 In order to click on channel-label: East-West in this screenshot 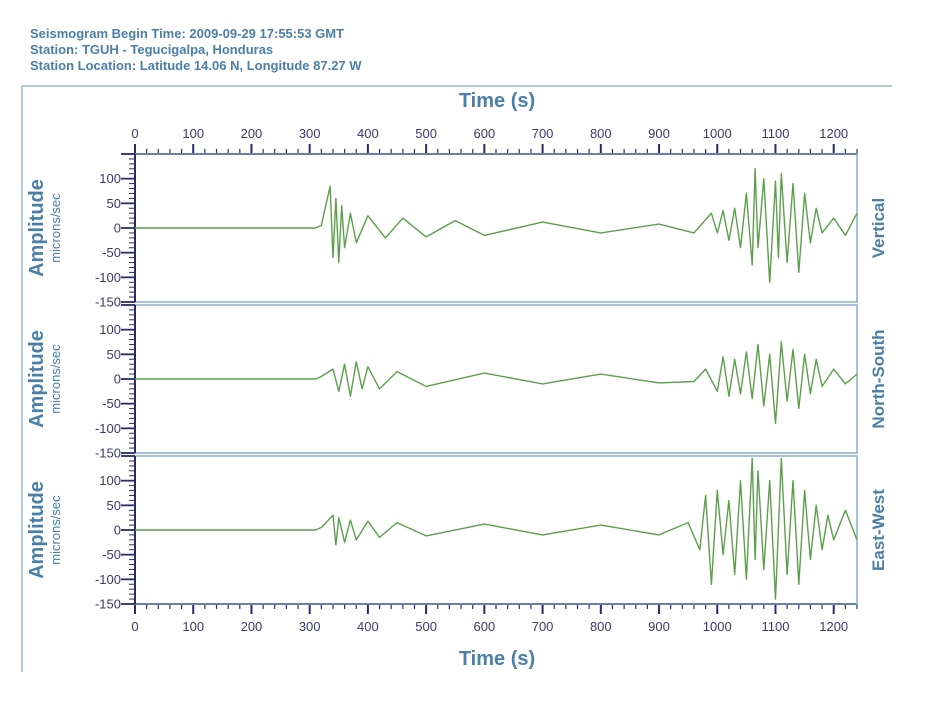, I will do `click(878, 530)`.